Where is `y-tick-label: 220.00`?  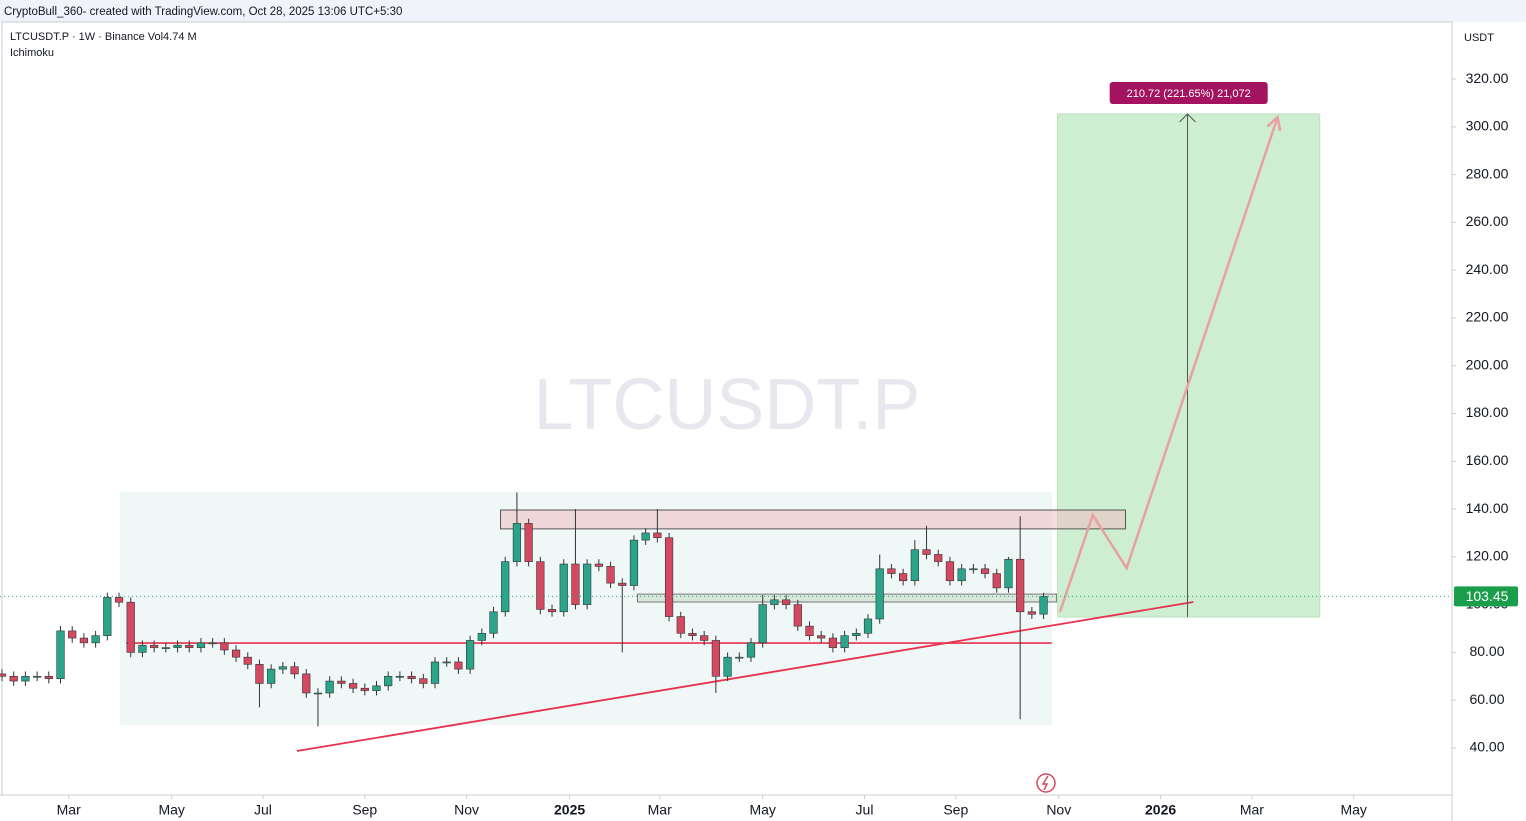 y-tick-label: 220.00 is located at coordinates (1487, 317).